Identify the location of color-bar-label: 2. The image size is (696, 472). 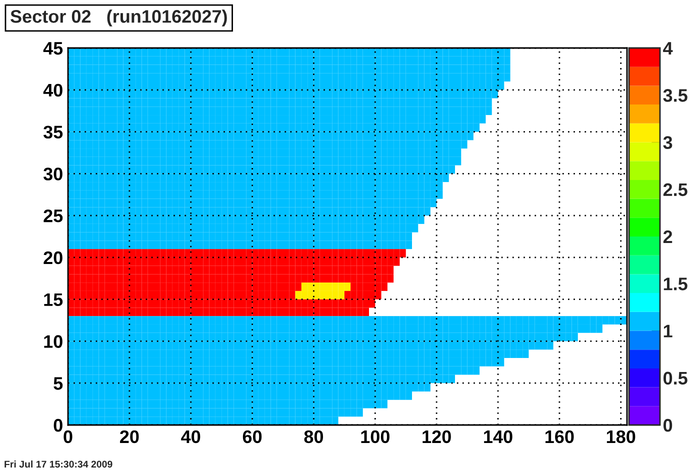
(667, 237).